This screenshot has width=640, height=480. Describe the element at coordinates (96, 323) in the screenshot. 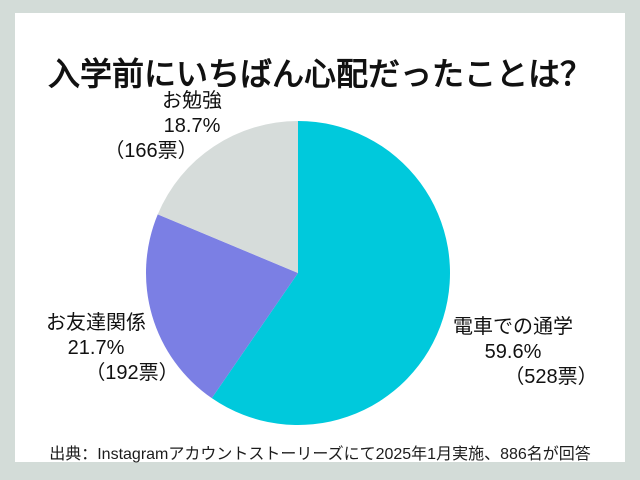

I see `pie-label-friends-name: お友達関係` at that location.